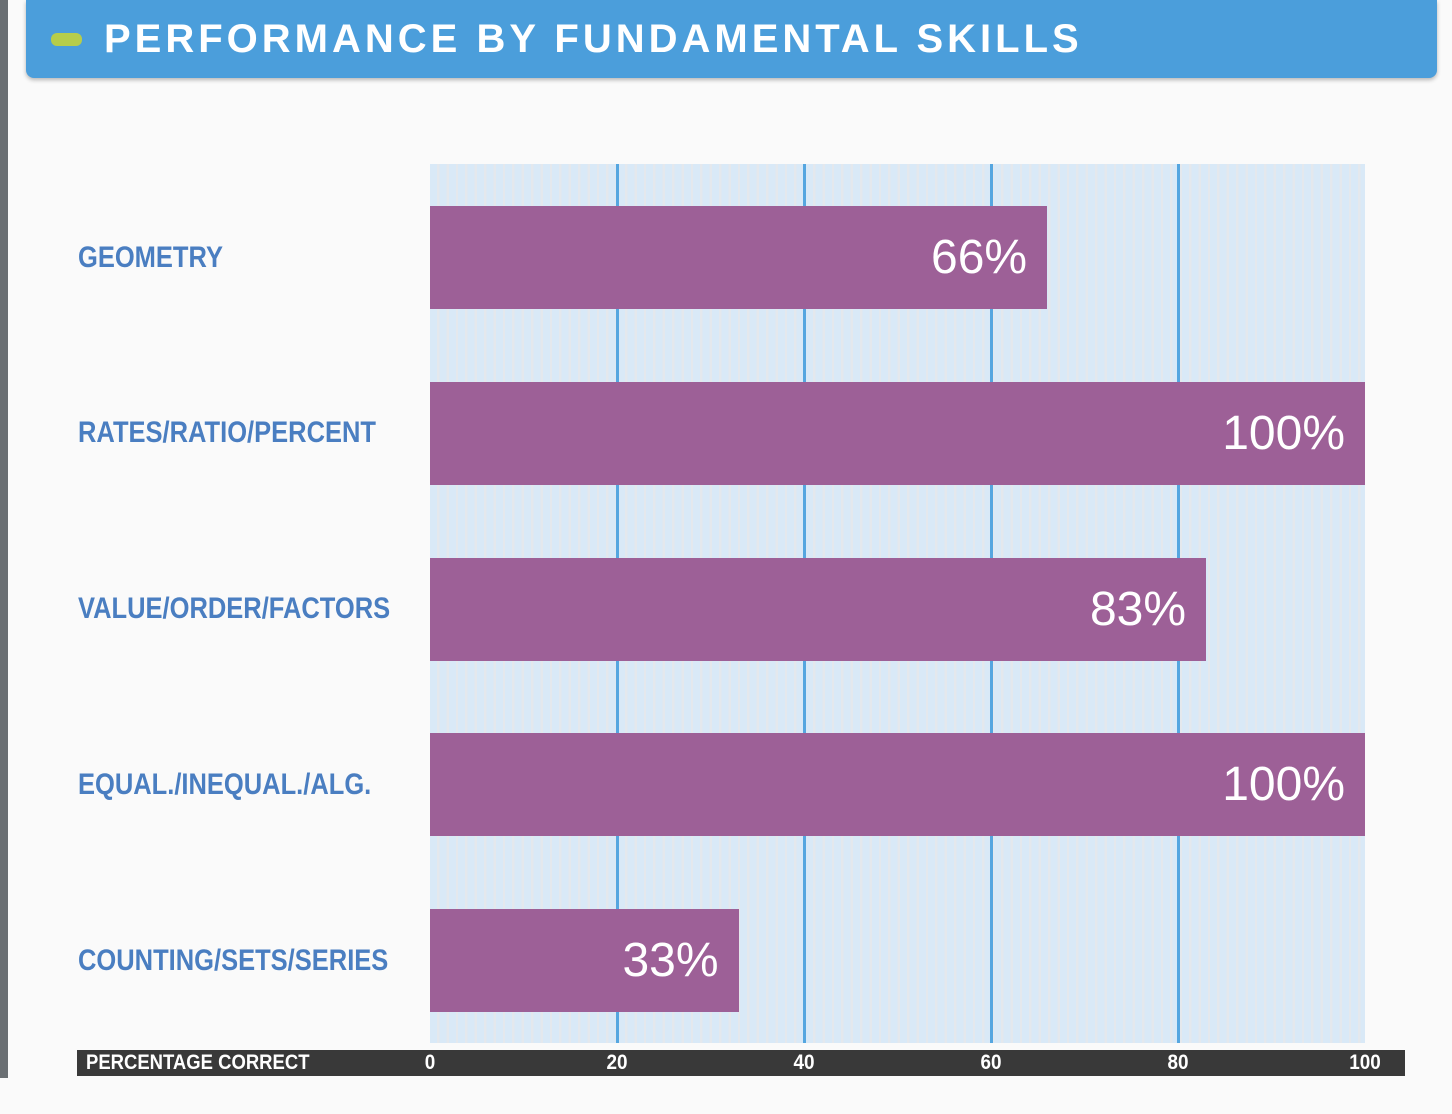 The image size is (1452, 1114). What do you see at coordinates (741, 1063) in the screenshot?
I see `x-axis-bar: PERCENTAGE CORRECT 0 20 40 60 80 100` at bounding box center [741, 1063].